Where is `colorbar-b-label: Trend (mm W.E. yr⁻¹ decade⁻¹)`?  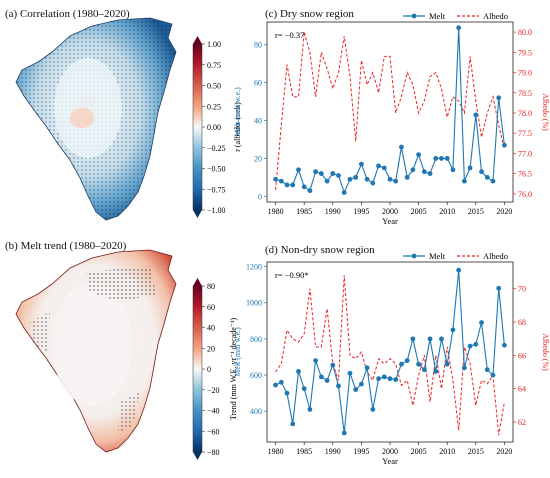
colorbar-b-label: Trend (mm W.E. yr⁻¹ decade⁻¹) is located at coordinates (233, 369).